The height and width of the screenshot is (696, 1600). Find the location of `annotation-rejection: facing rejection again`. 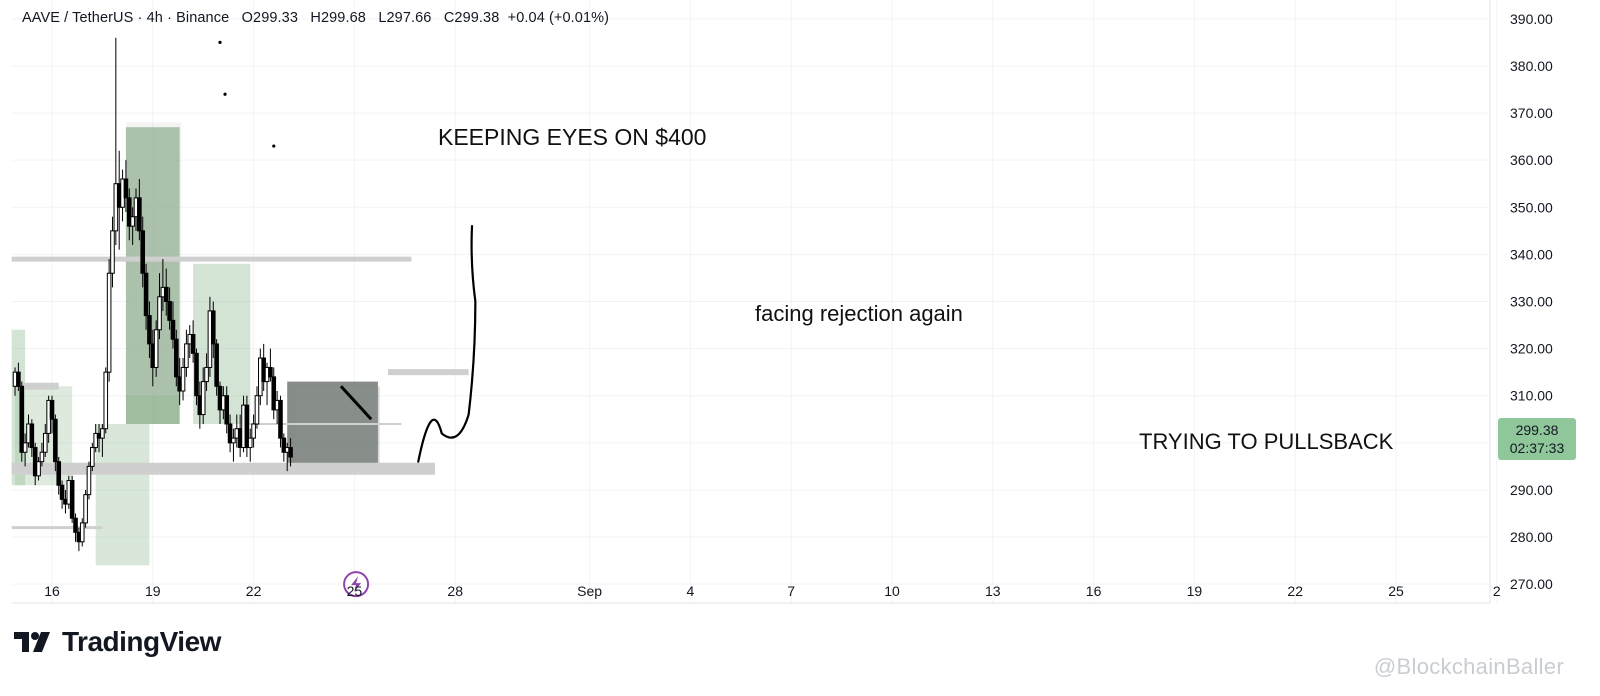

annotation-rejection: facing rejection again is located at coordinates (859, 313).